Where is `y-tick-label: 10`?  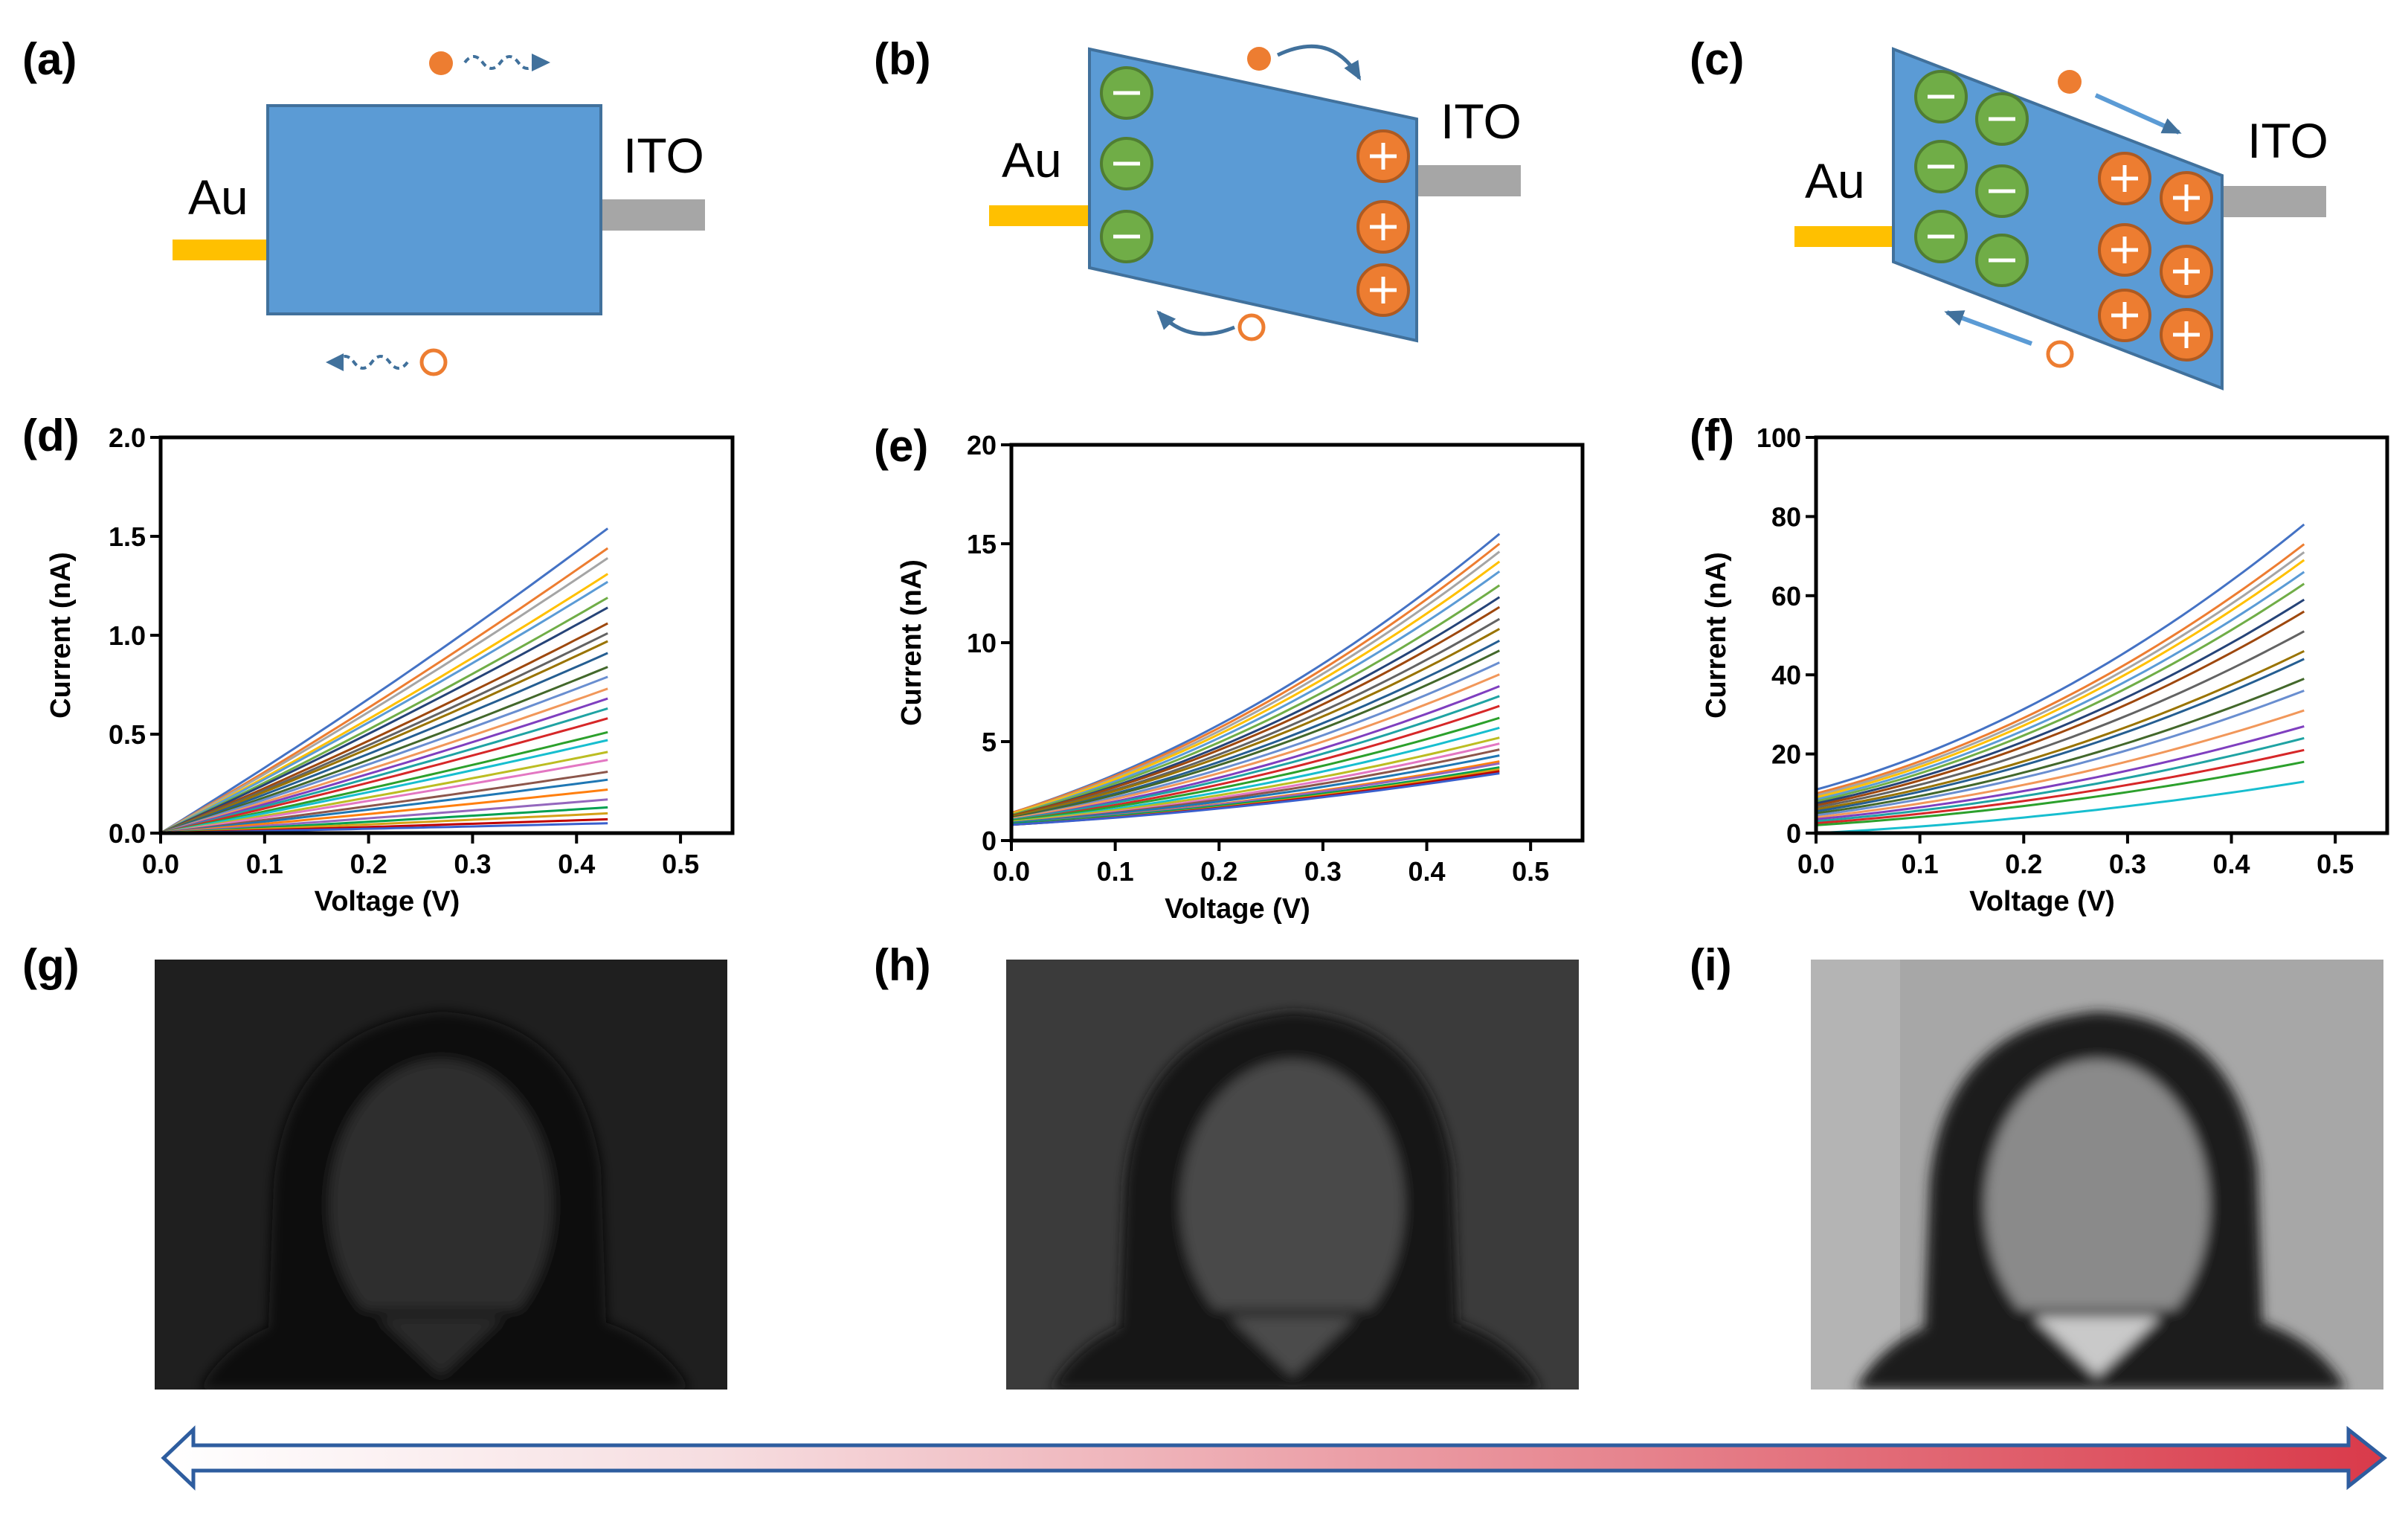 y-tick-label: 10 is located at coordinates (982, 643).